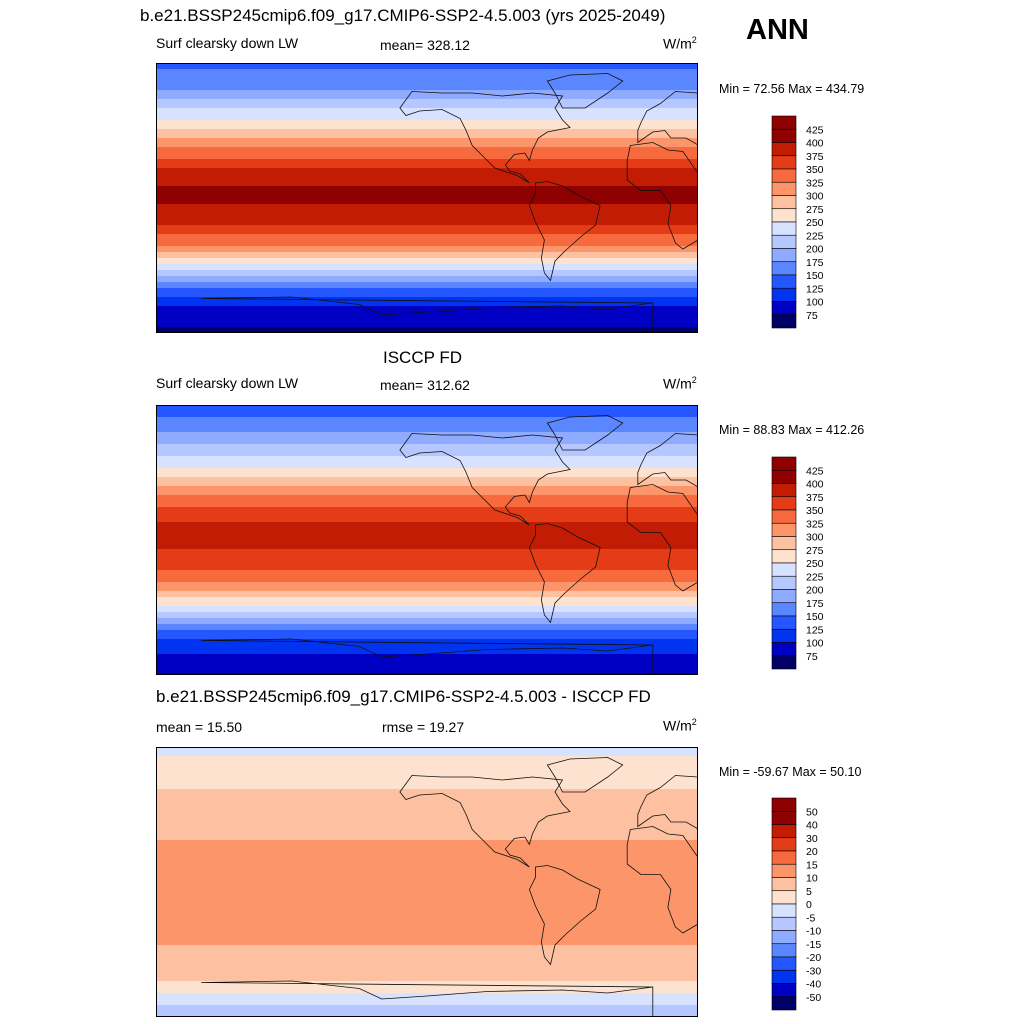 This screenshot has height=1024, width=1024. I want to click on panel1-map-plot, so click(427, 198).